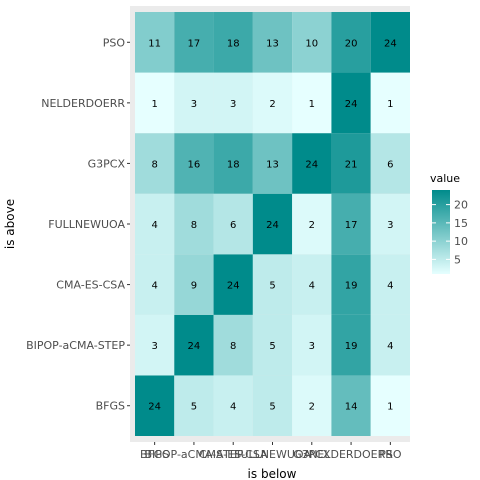 The width and height of the screenshot is (480, 480). I want to click on legend-tick-label: 20, so click(461, 205).